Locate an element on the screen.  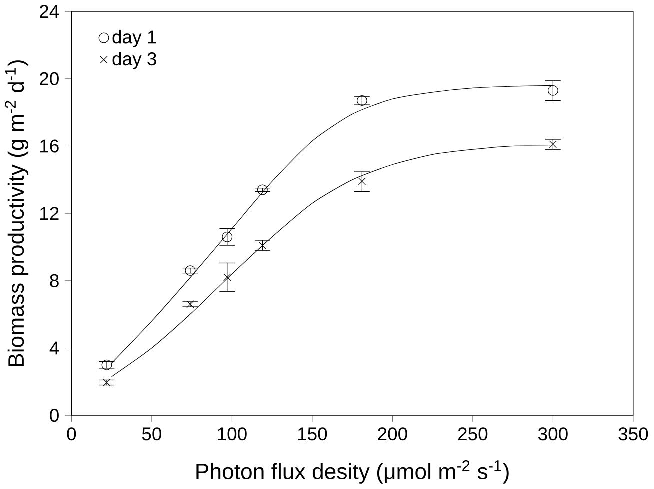
x-tick-label: 50 is located at coordinates (152, 434).